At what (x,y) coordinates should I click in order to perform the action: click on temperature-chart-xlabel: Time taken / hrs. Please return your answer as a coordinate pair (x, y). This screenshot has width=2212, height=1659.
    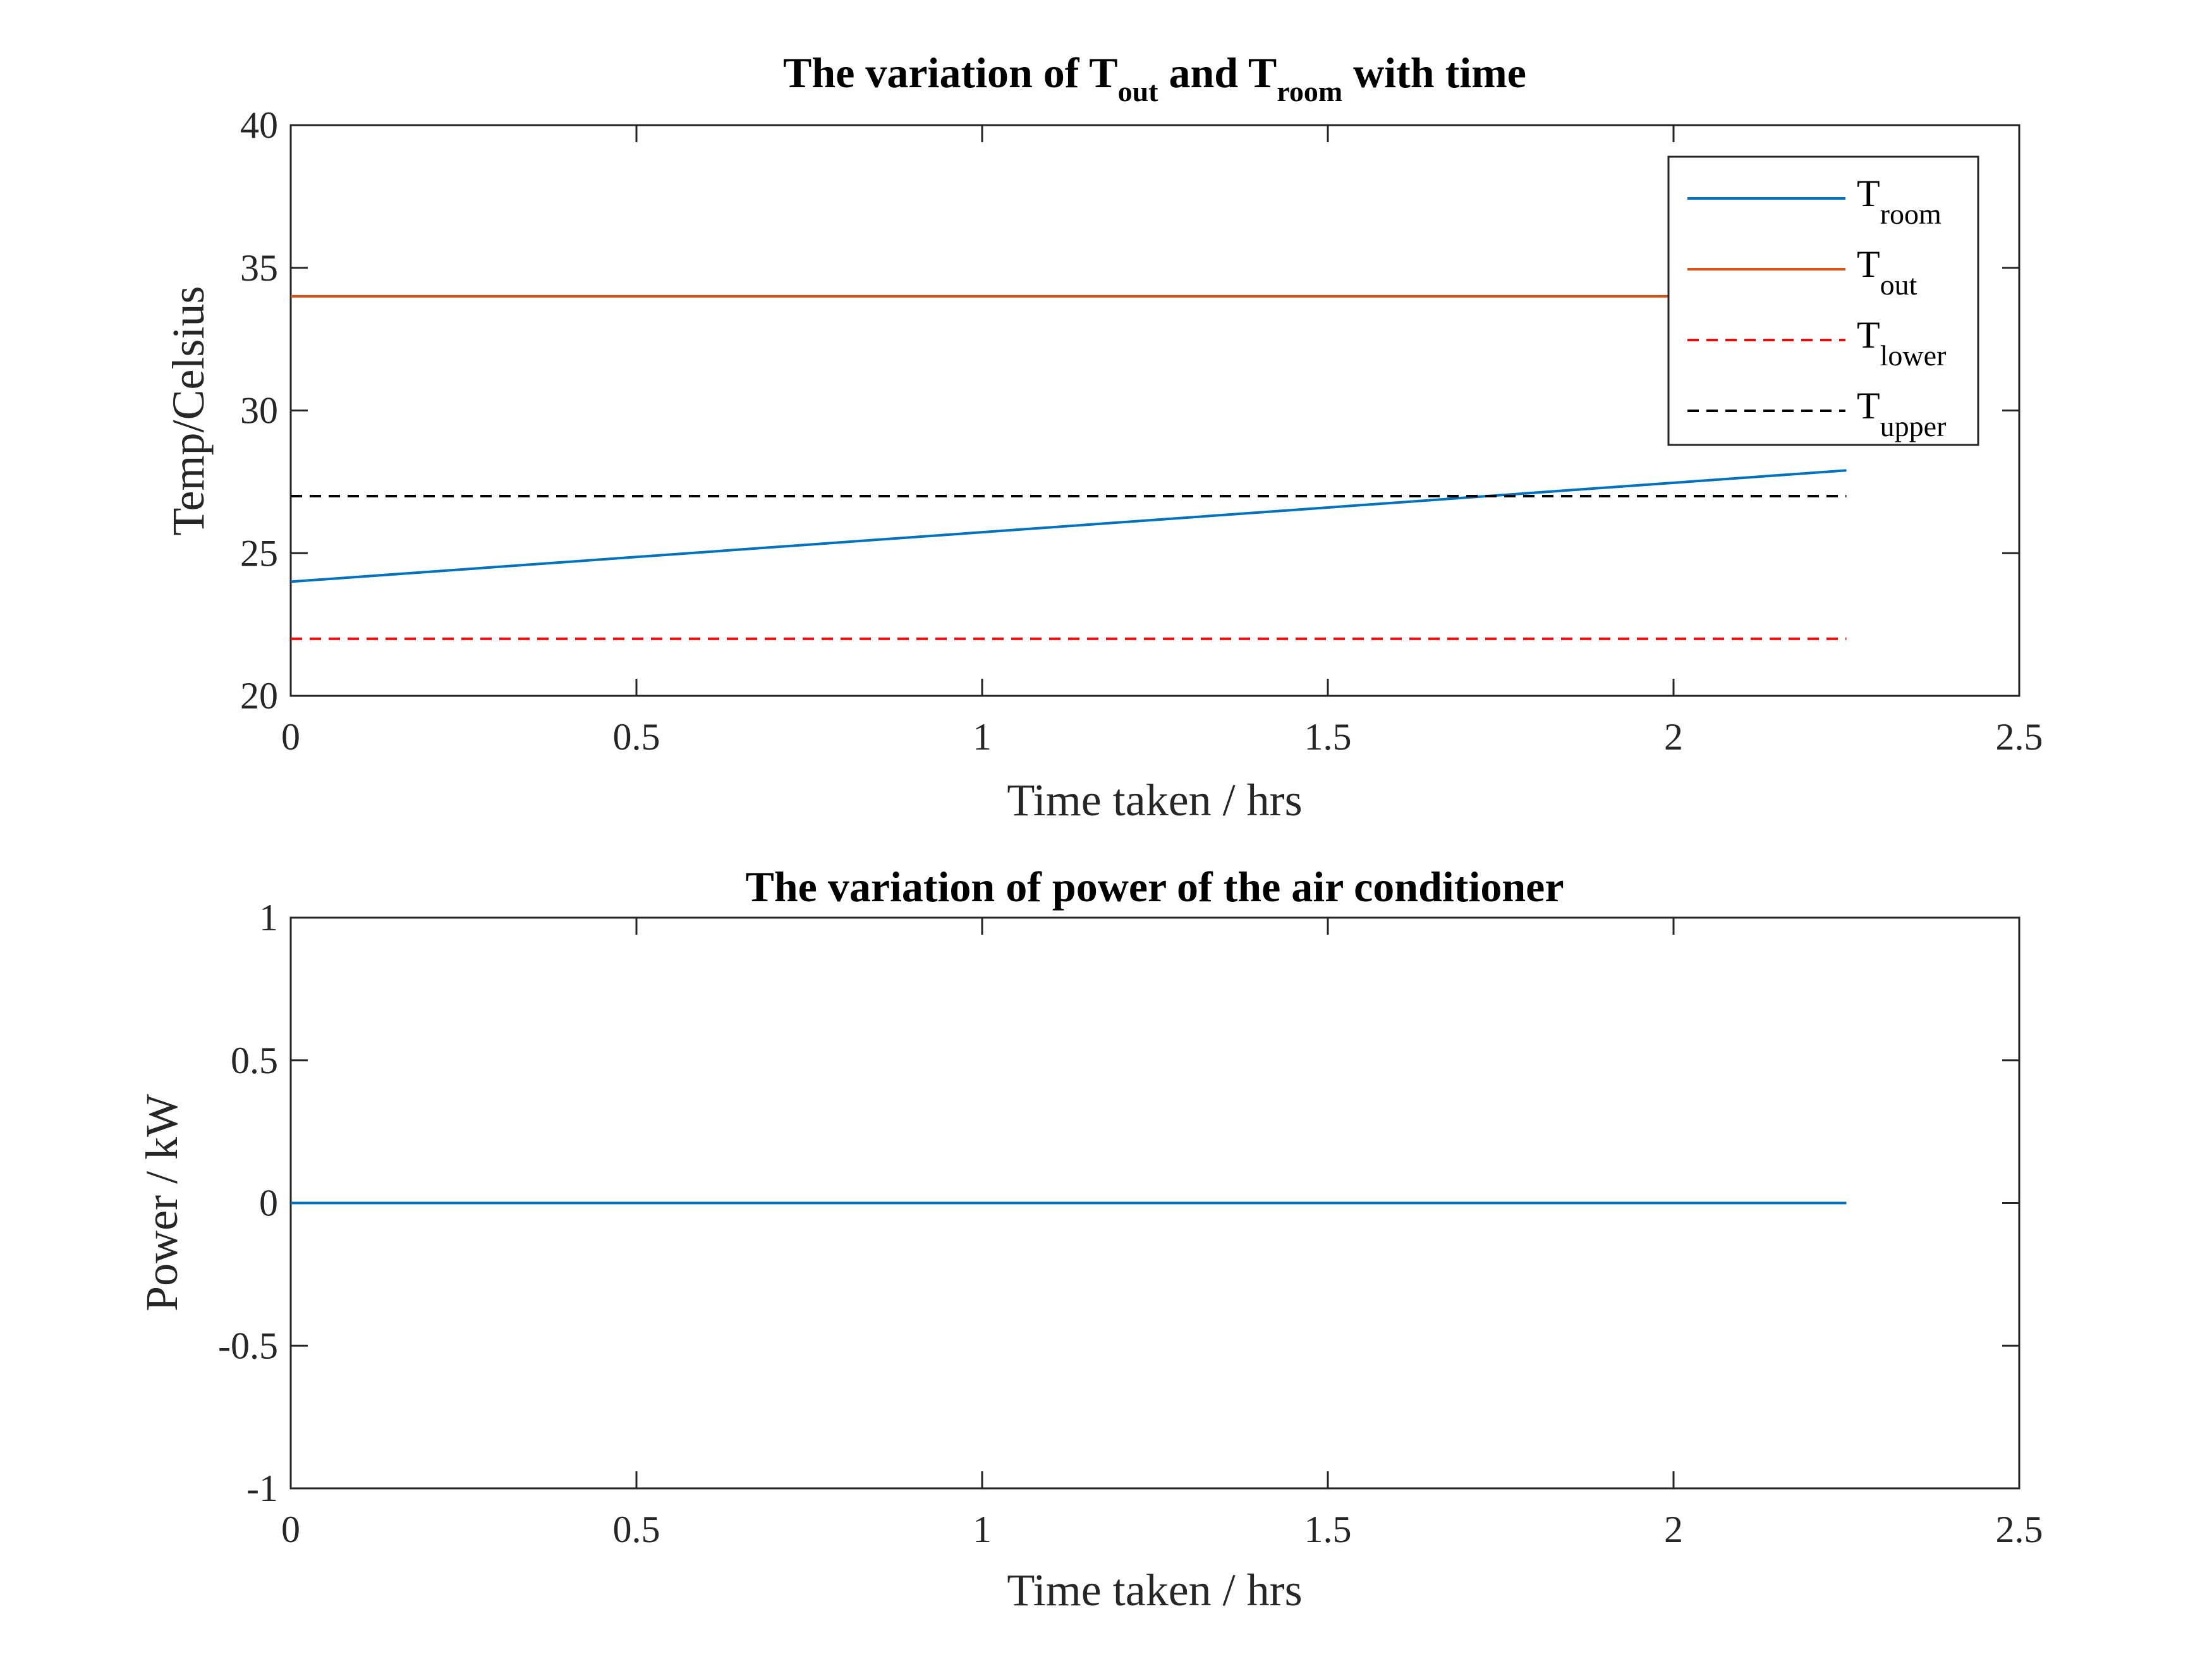
    Looking at the image, I should click on (1154, 800).